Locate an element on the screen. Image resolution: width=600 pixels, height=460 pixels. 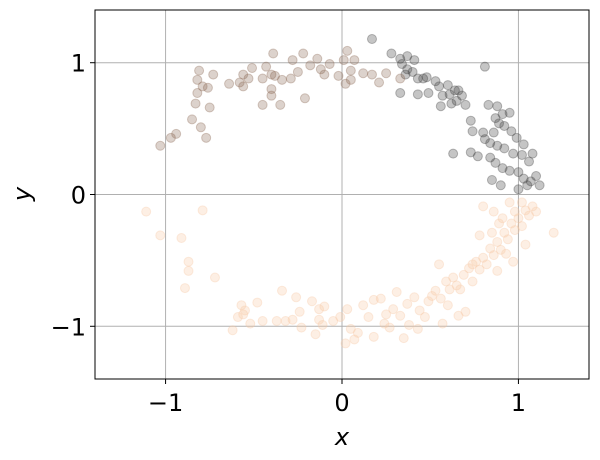
x-tick-label: 0 is located at coordinates (341, 403).